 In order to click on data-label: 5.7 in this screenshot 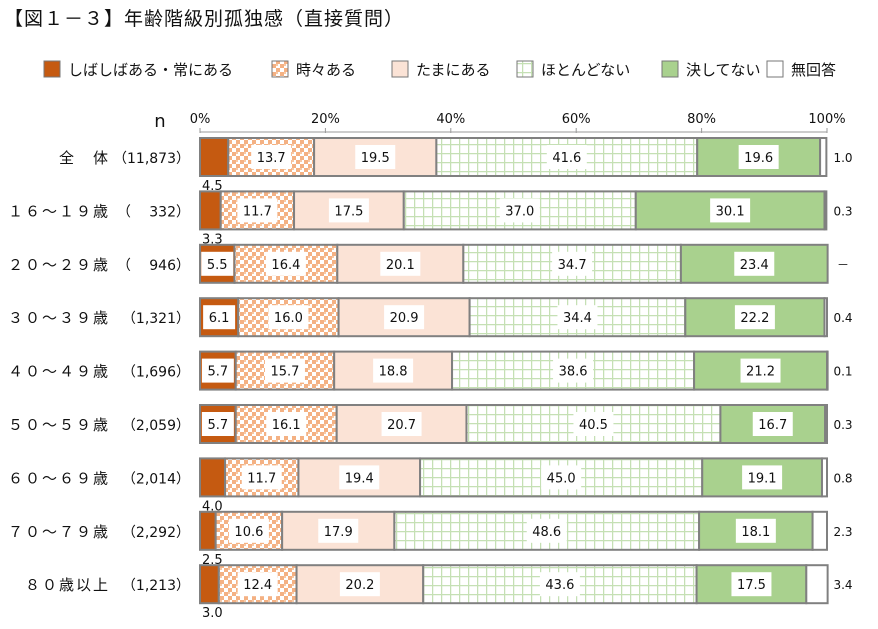, I will do `click(218, 425)`.